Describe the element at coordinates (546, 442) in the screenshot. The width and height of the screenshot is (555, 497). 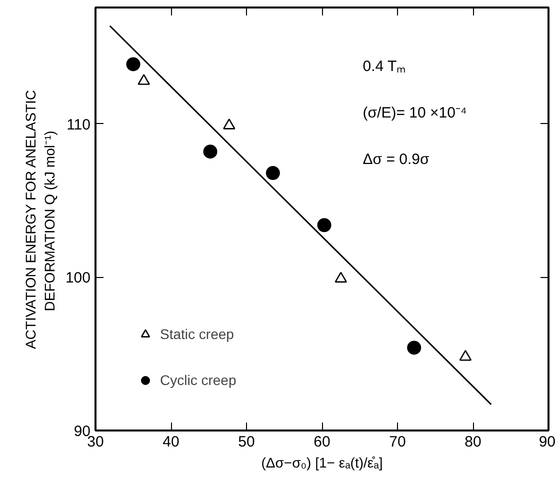
I see `x-tick-label: 90` at that location.